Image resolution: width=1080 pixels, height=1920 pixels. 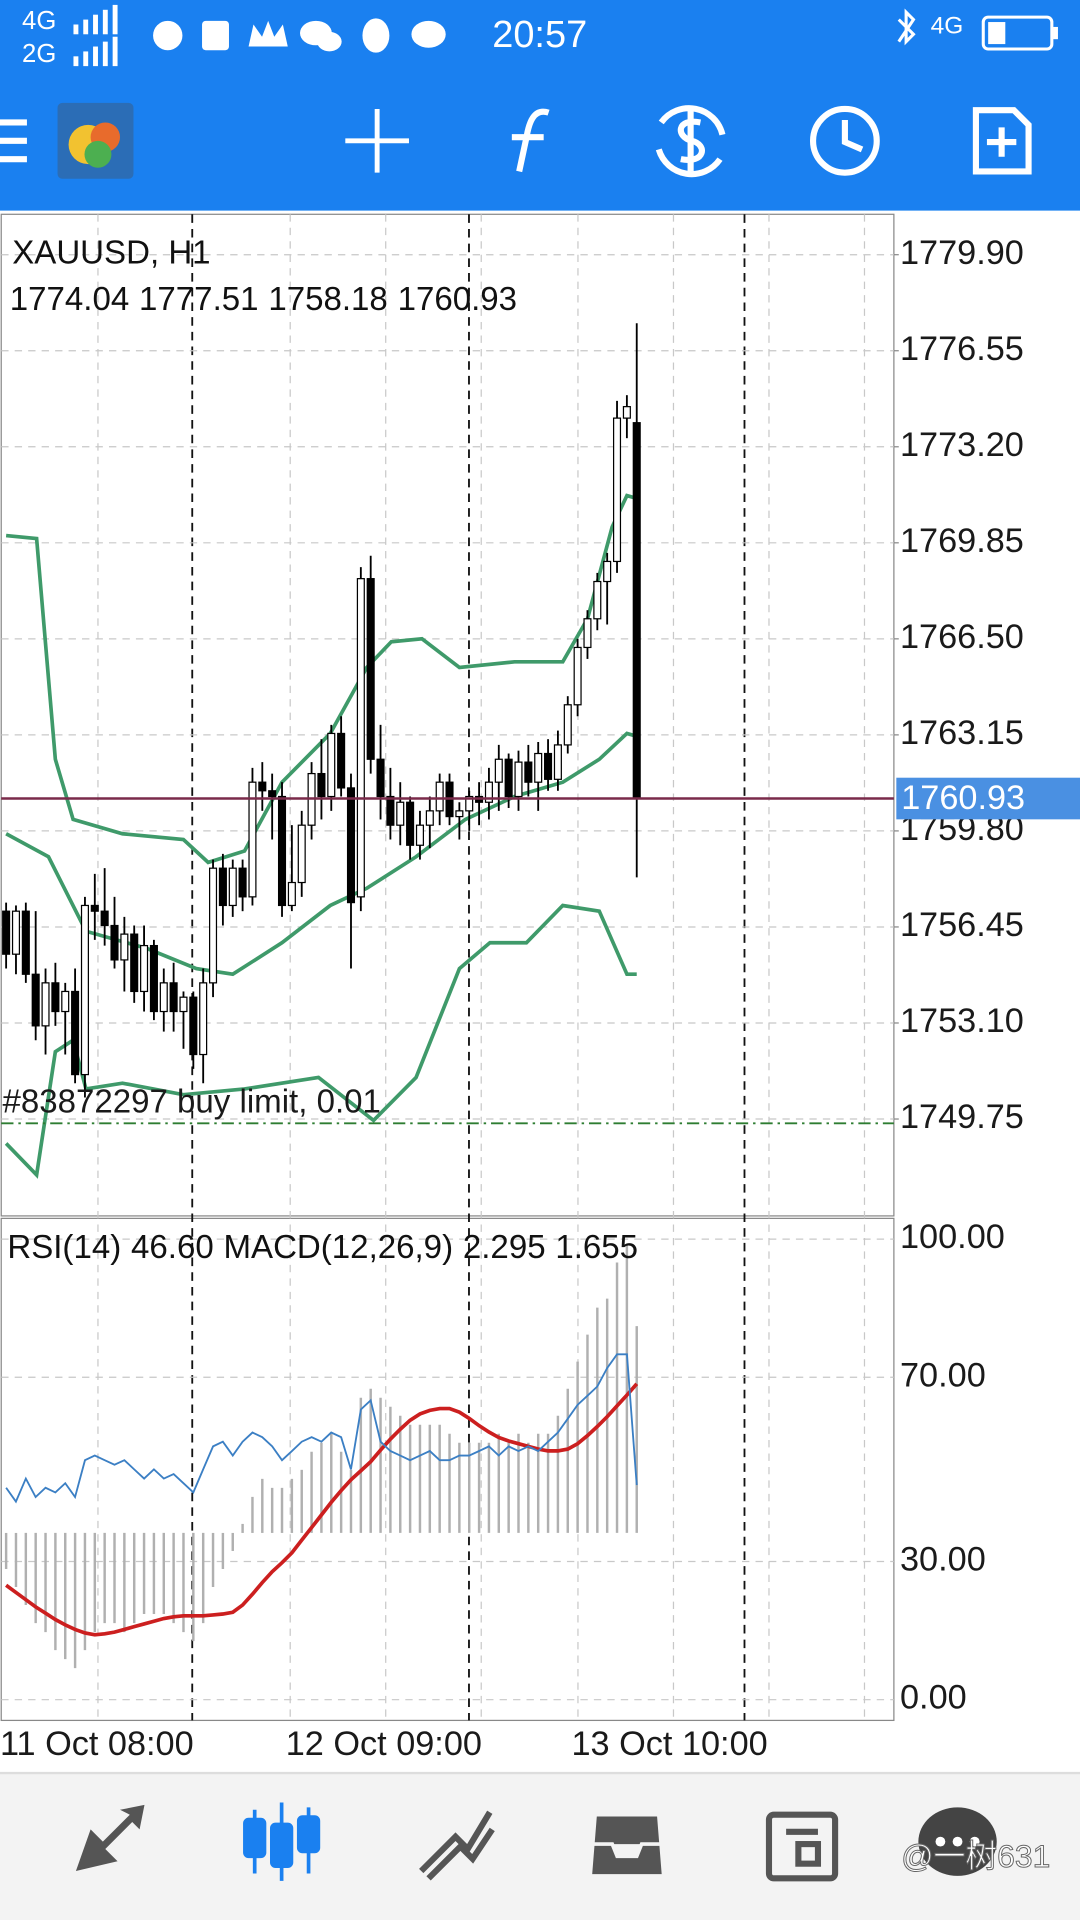 I want to click on battery-tip, so click(x=1055, y=33).